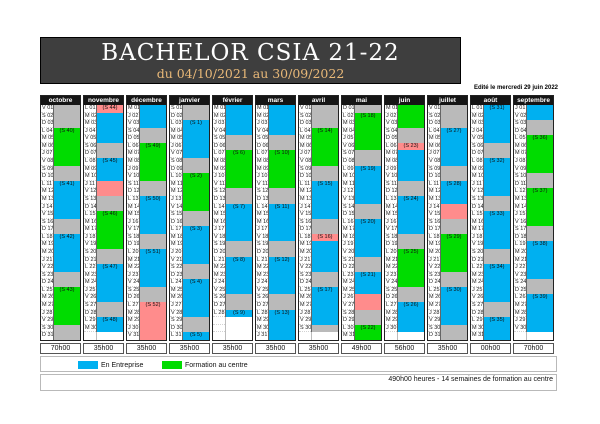 Image resolution: width=600 pixels, height=424 pixels. I want to click on day-avril-7: J 07, so click(318, 154).